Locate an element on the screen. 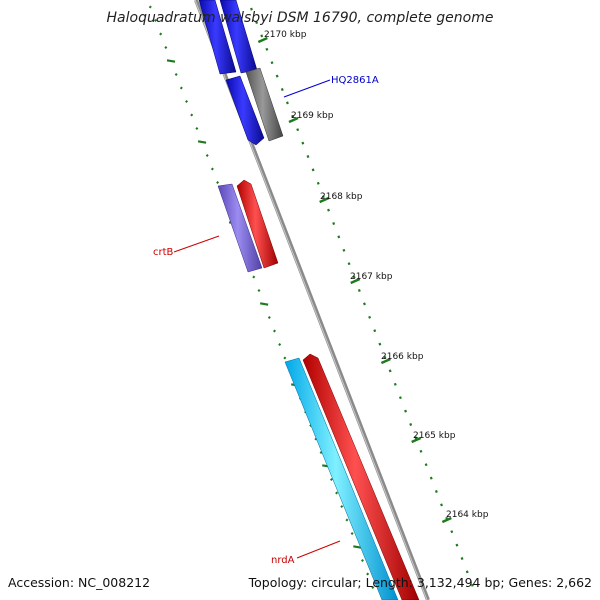 The width and height of the screenshot is (600, 600). gene-label-hq2861a: HQ2861A is located at coordinates (355, 80).